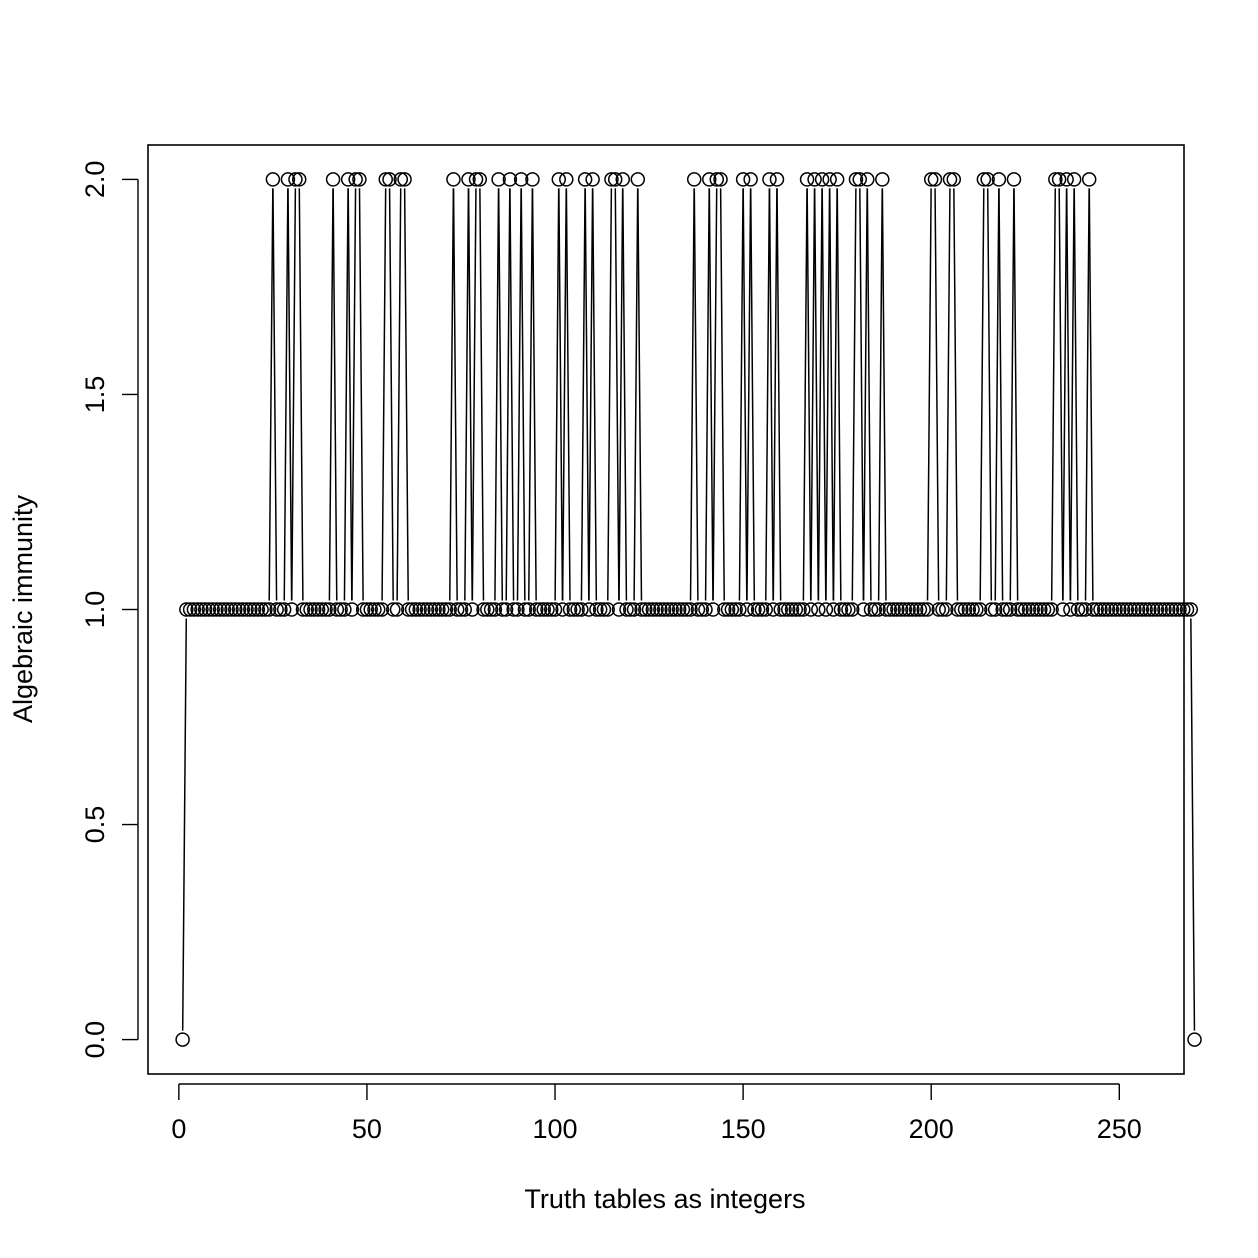 The image size is (1258, 1258). What do you see at coordinates (178, 1129) in the screenshot?
I see `x-tick-label: 0` at bounding box center [178, 1129].